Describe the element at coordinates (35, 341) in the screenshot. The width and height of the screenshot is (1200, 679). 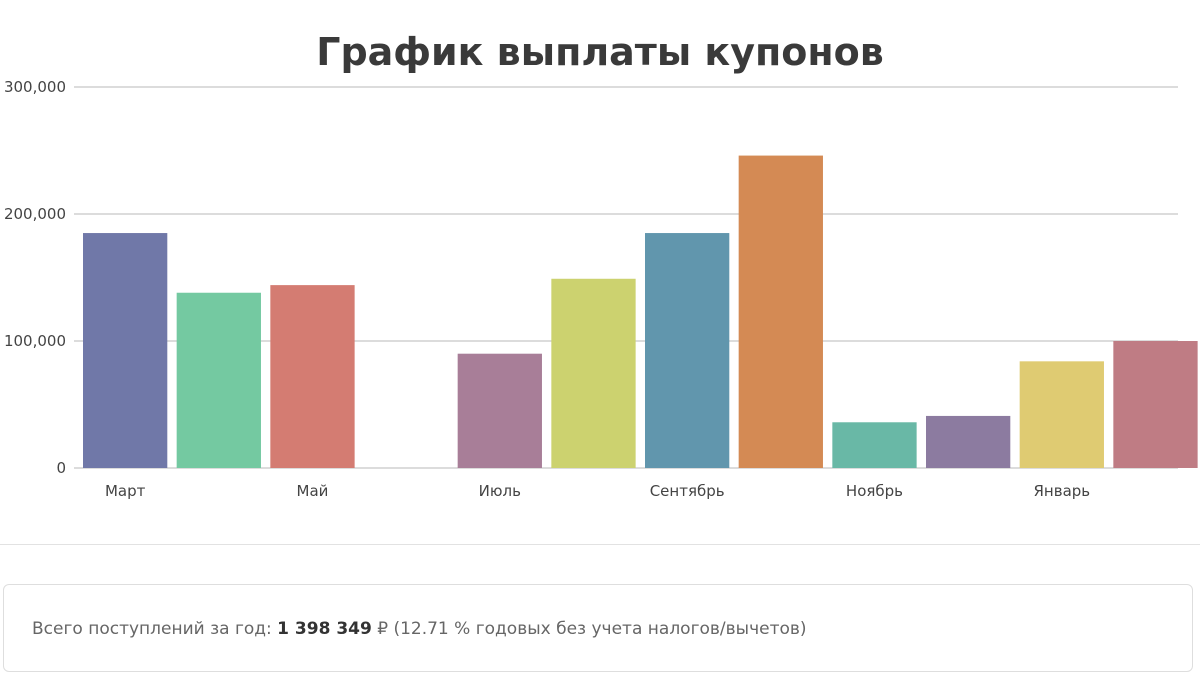
I see `y-tick-label: 100,000` at that location.